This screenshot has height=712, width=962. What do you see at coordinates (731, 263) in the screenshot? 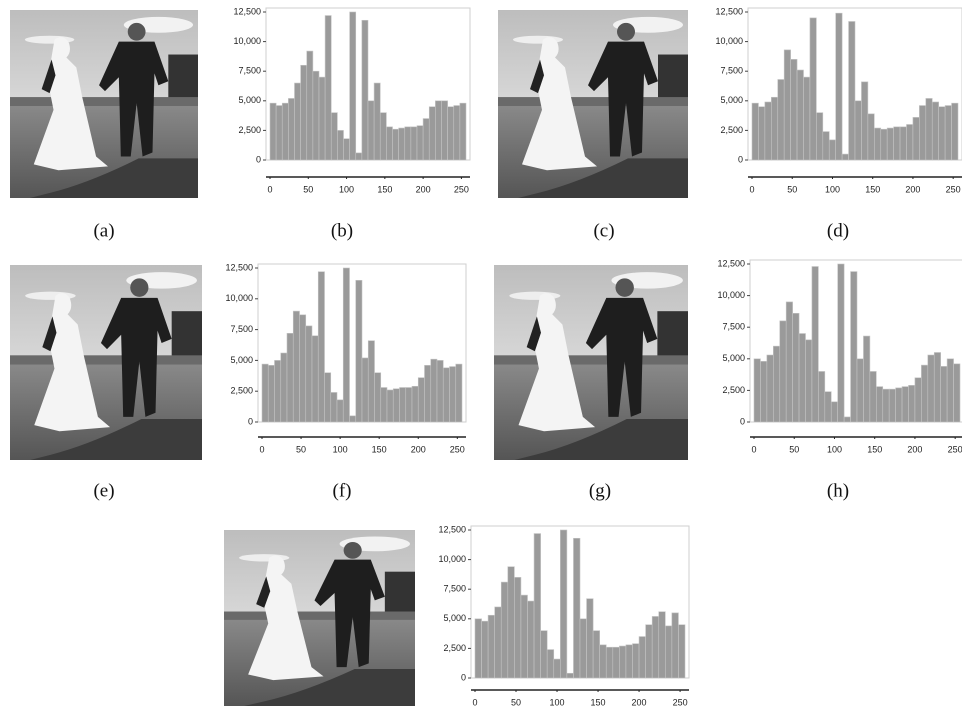
I see `y-tick-label: 12,500` at bounding box center [731, 263].